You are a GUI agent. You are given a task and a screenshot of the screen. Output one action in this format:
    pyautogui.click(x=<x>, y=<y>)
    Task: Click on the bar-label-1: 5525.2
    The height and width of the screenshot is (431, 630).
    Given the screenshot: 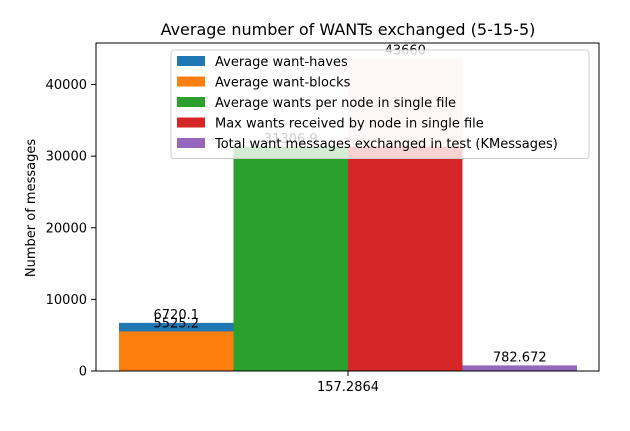 What is the action you would take?
    pyautogui.click(x=177, y=323)
    